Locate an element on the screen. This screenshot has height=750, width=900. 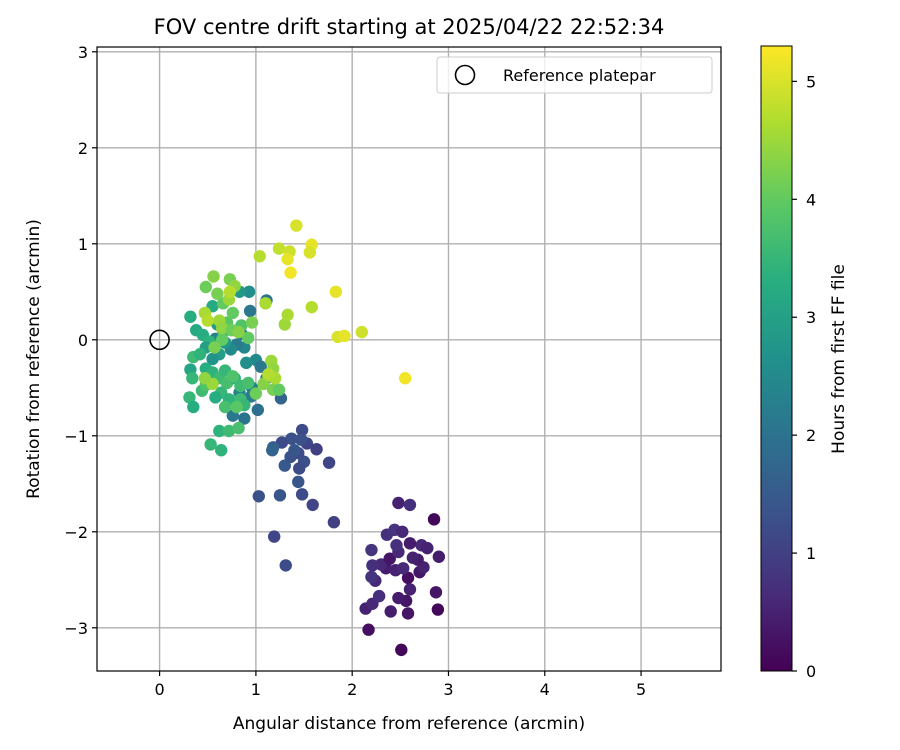
legend: Reference platepar is located at coordinates (574, 75).